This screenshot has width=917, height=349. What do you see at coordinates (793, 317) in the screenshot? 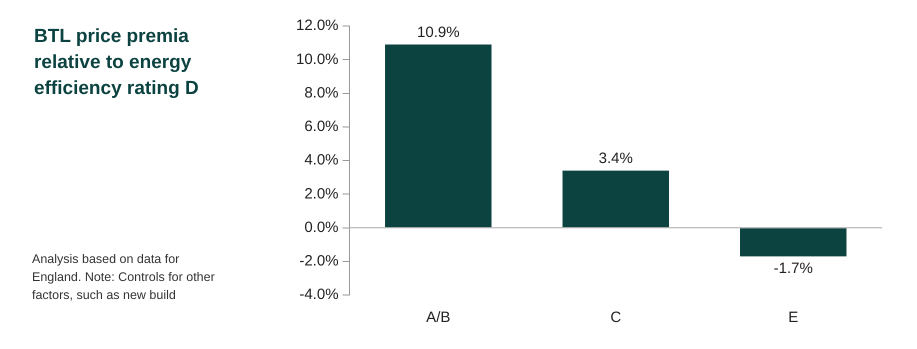
I see `x-tick-label: E` at bounding box center [793, 317].